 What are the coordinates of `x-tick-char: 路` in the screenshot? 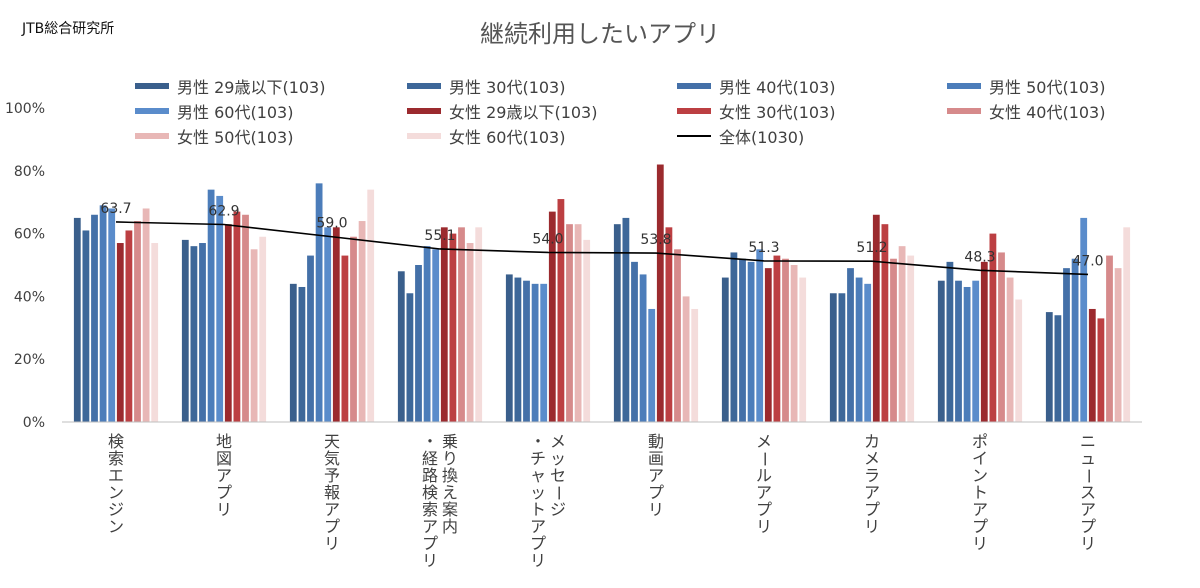 It's located at (430, 475).